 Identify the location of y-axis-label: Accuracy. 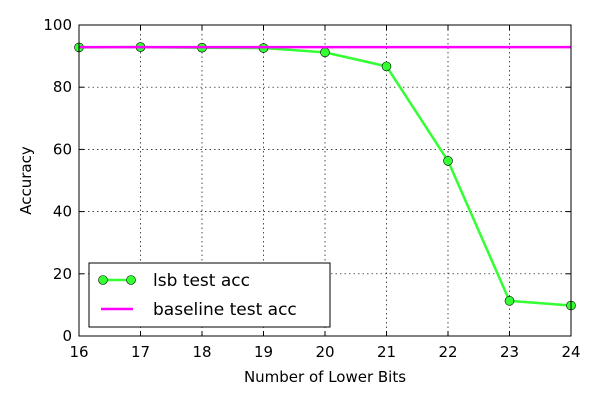
(26, 180).